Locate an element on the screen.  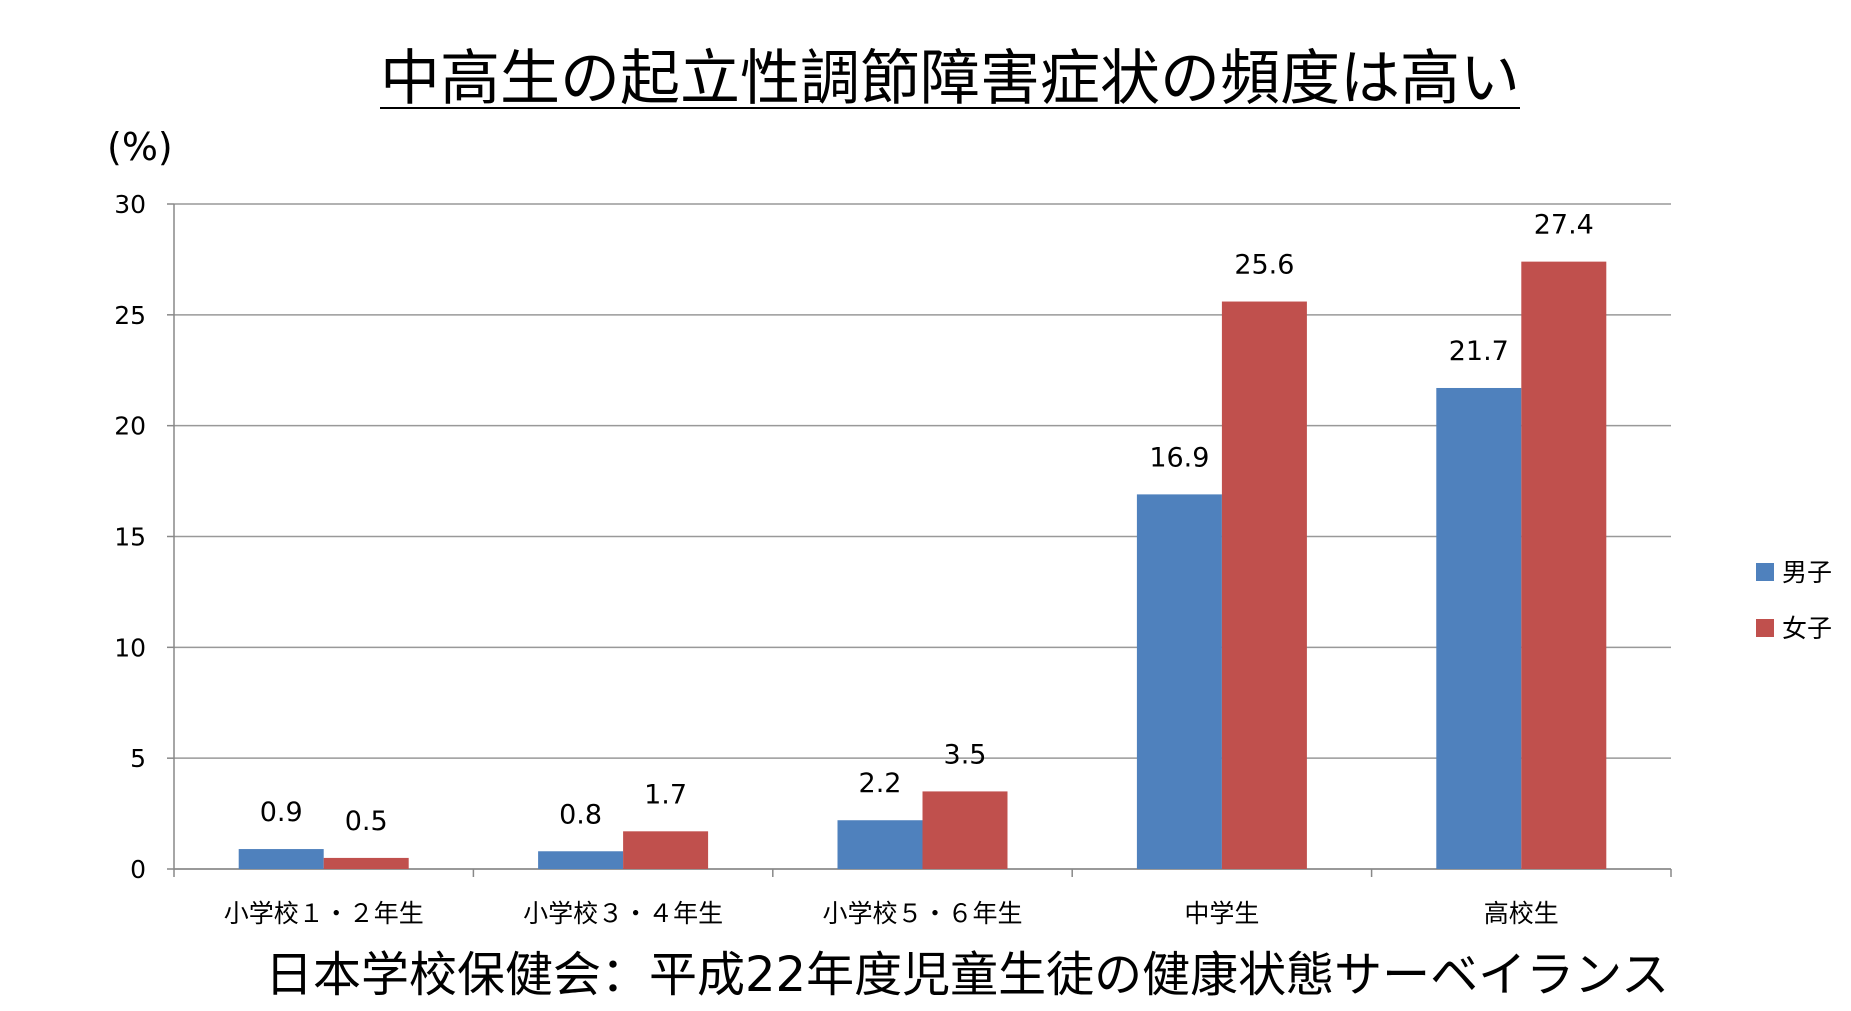
y-tick-label: 10 is located at coordinates (130, 647).